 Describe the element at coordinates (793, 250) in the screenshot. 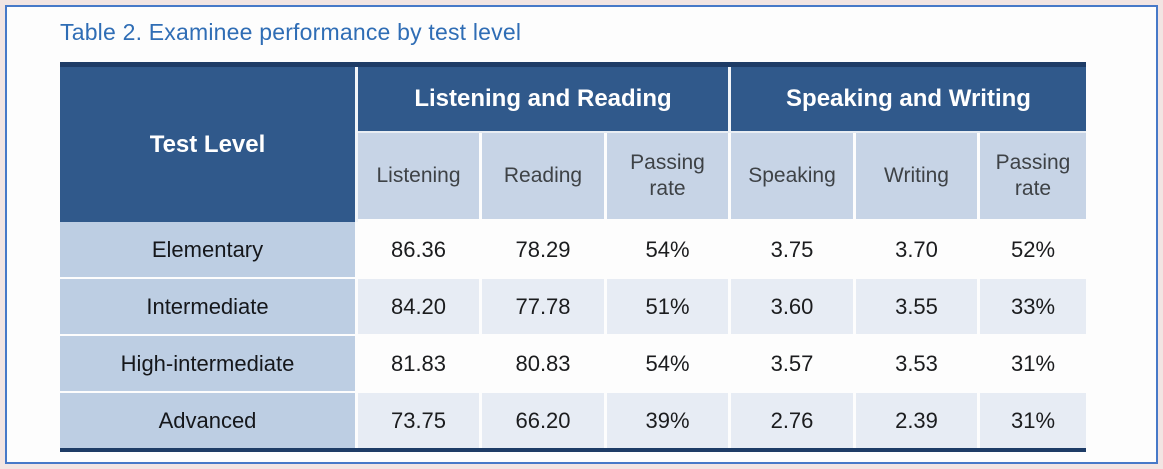

I see `data-cell: 3.75` at that location.